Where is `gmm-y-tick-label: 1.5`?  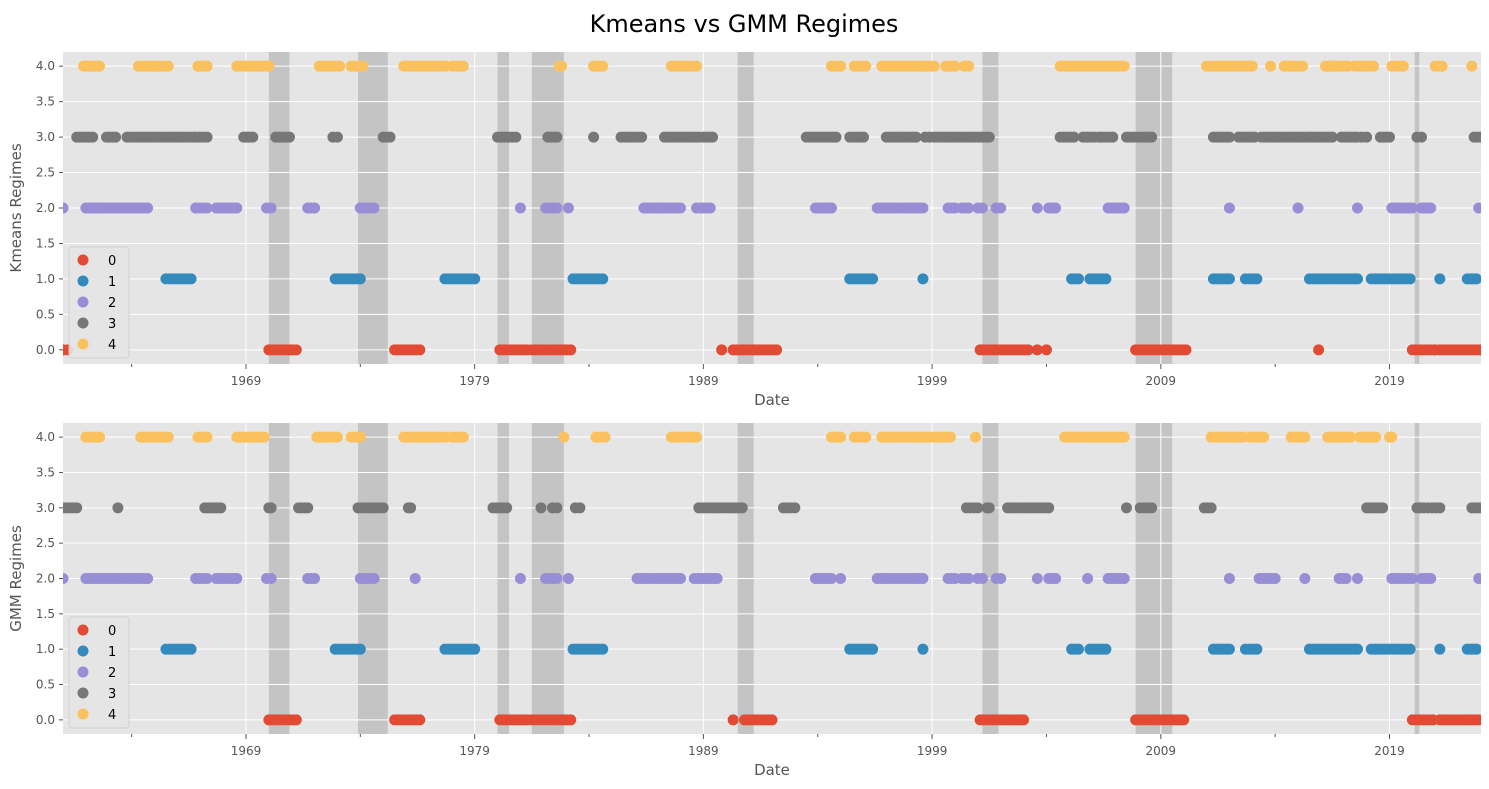 gmm-y-tick-label: 1.5 is located at coordinates (45, 614).